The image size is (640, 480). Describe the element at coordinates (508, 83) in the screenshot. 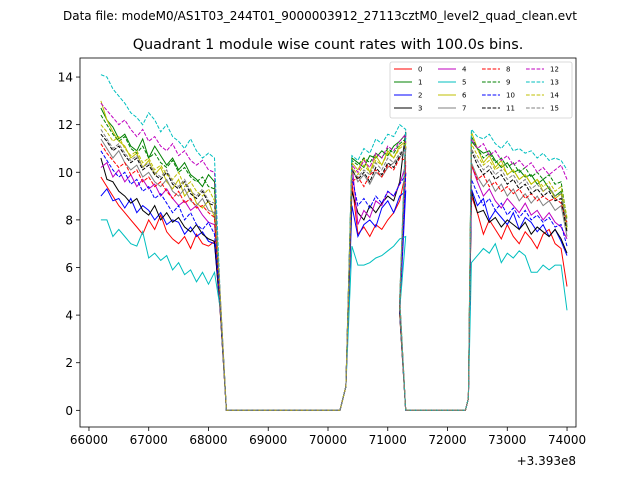

I see `legend-label-9: 9` at that location.